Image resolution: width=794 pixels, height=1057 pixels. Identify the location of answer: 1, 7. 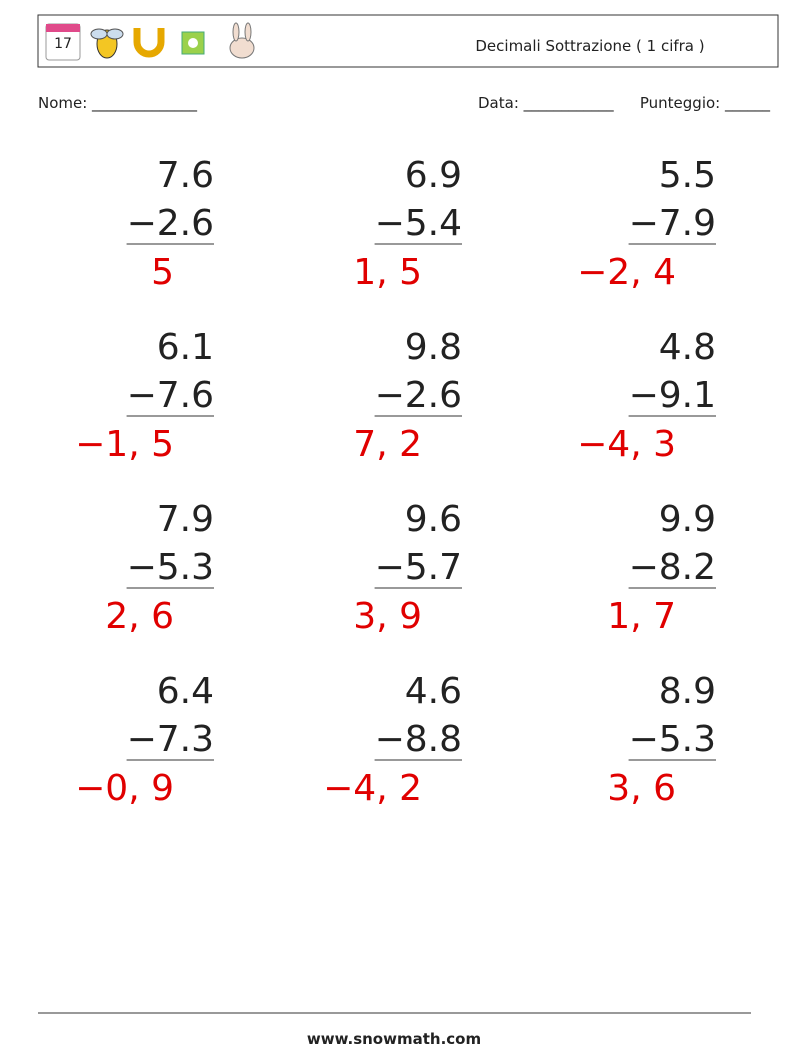
(641, 616).